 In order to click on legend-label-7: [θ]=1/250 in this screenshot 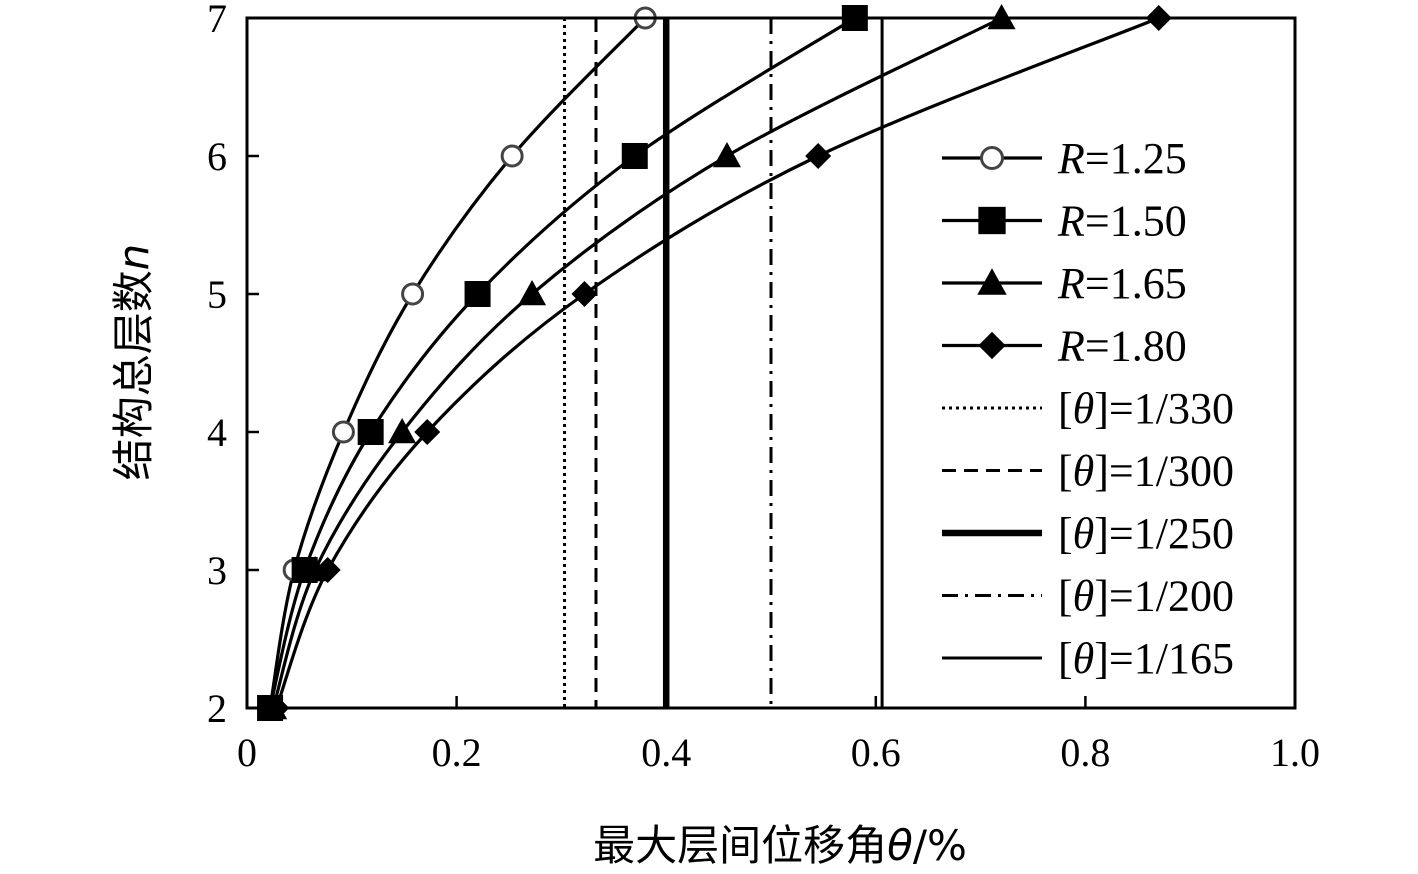, I will do `click(1146, 533)`.